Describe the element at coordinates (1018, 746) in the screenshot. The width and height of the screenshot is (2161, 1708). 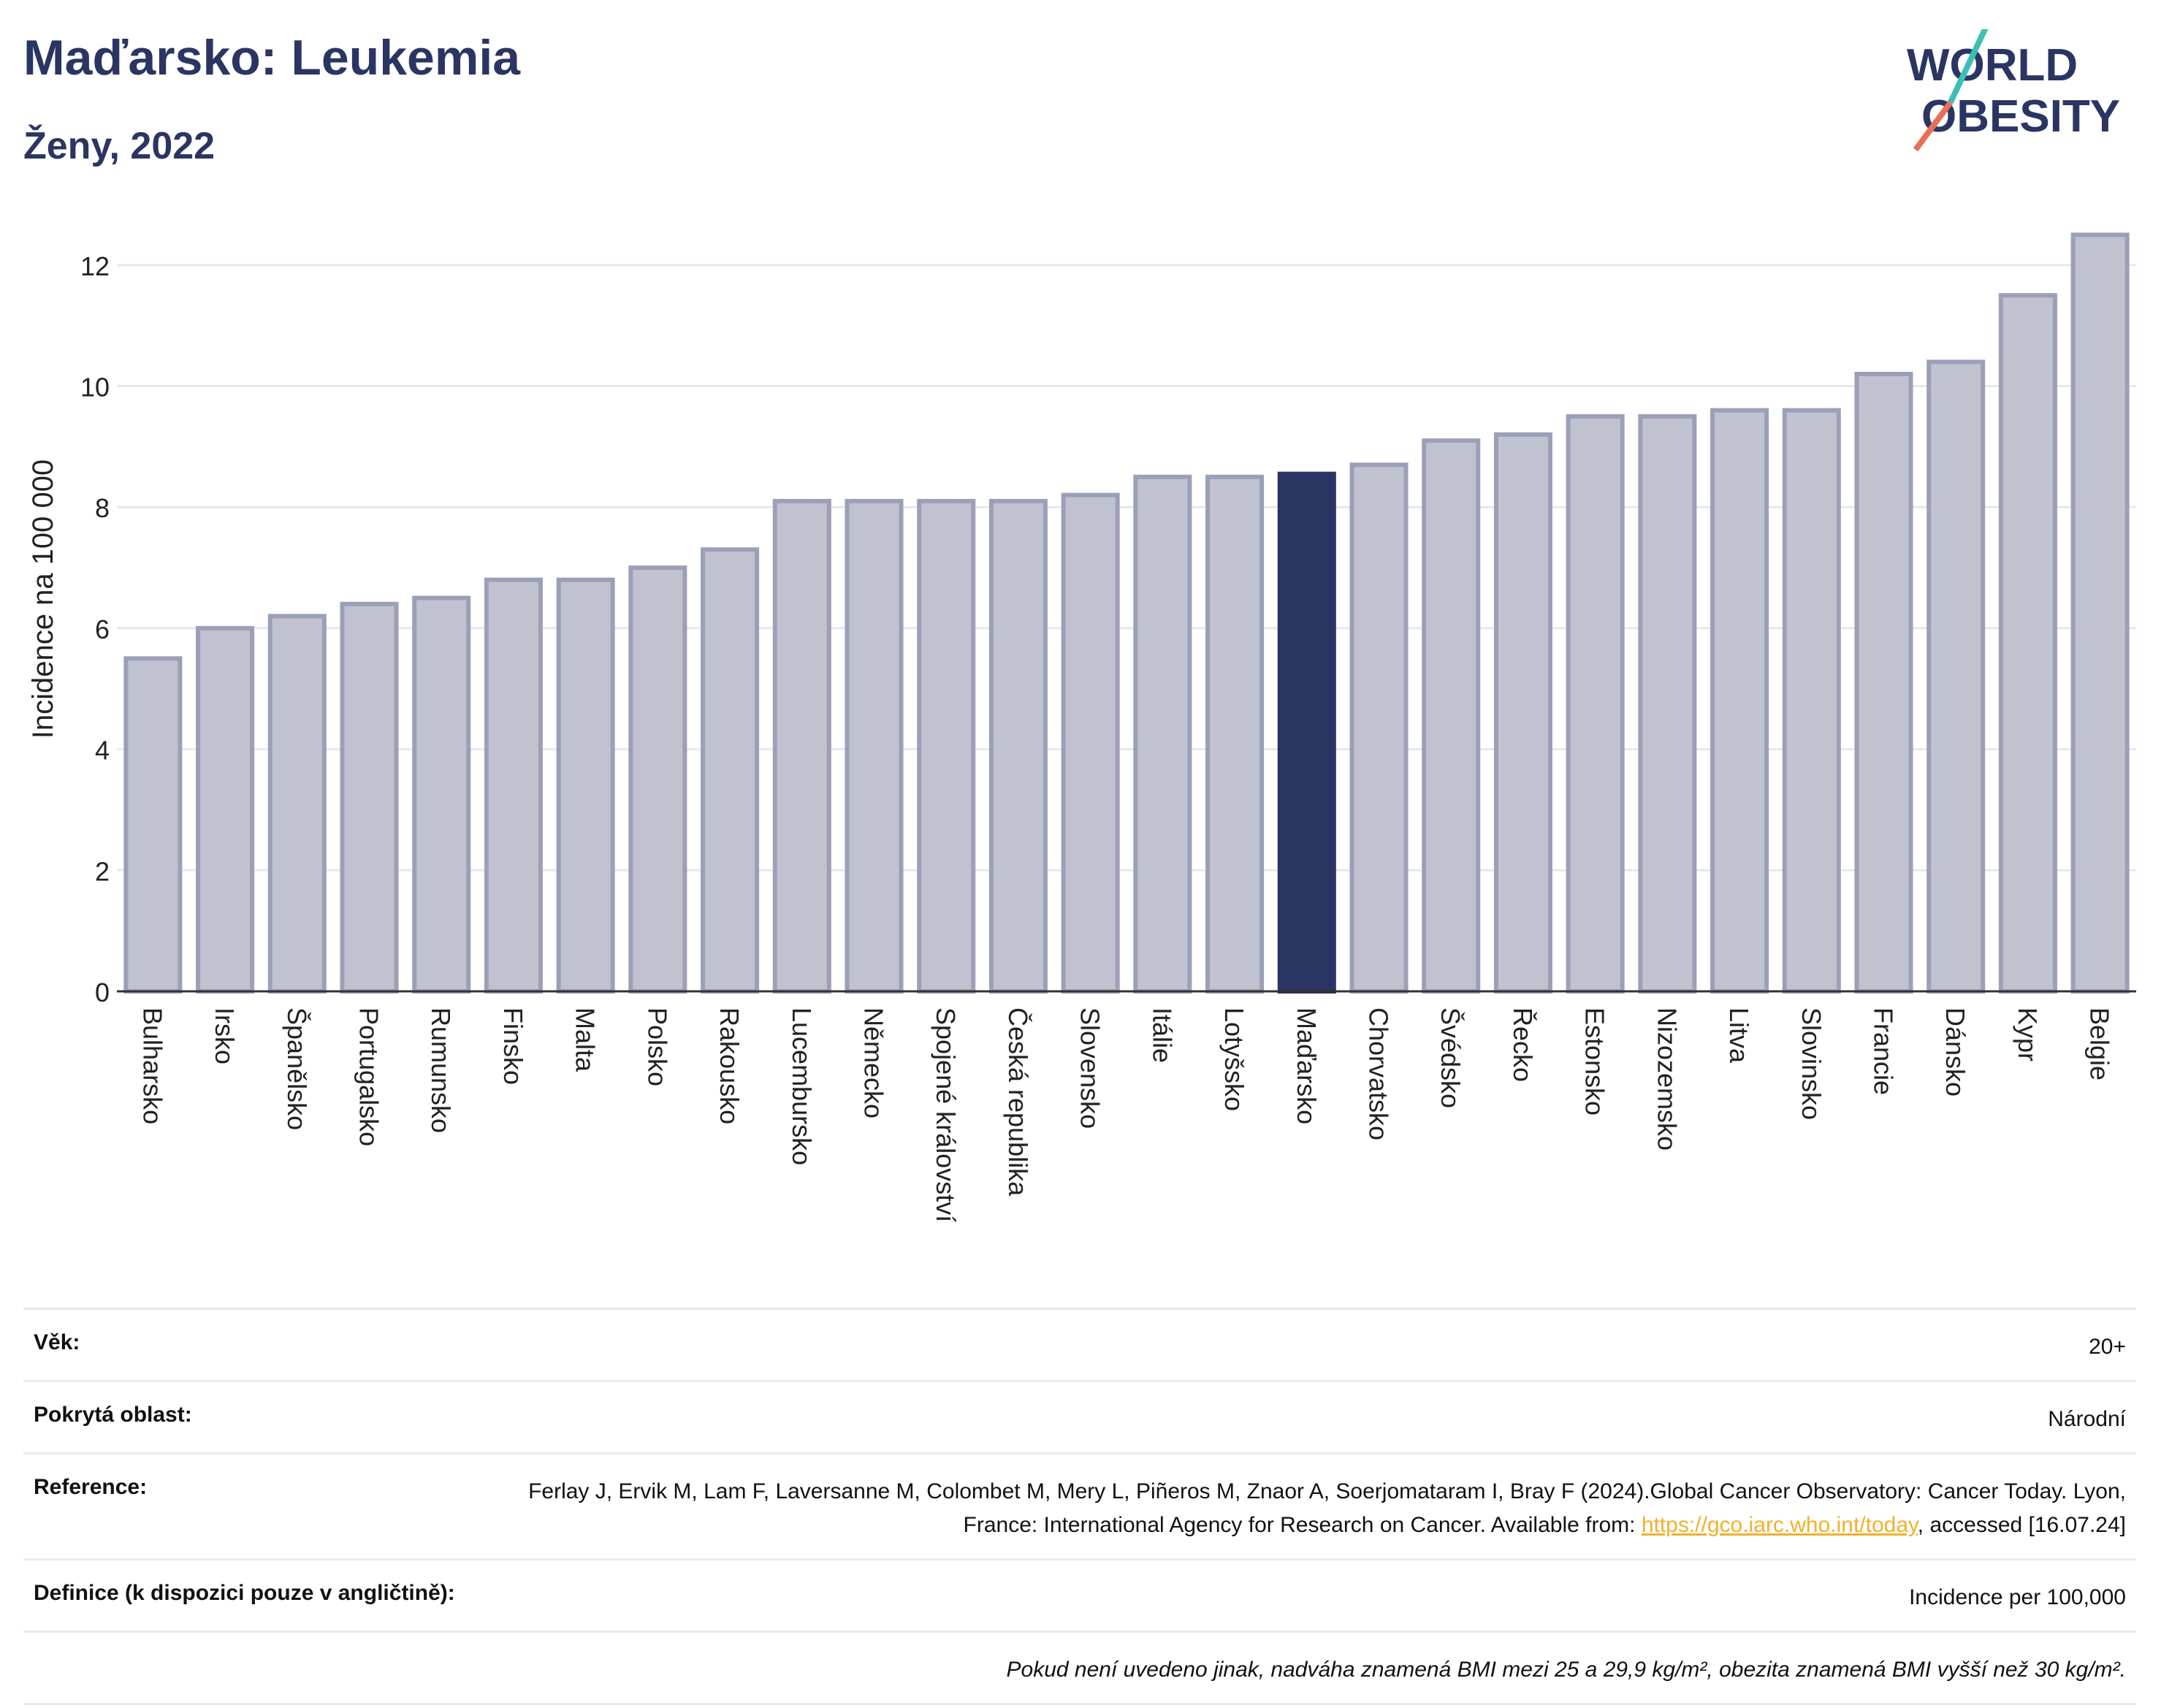
I see `bar-Česká republika` at that location.